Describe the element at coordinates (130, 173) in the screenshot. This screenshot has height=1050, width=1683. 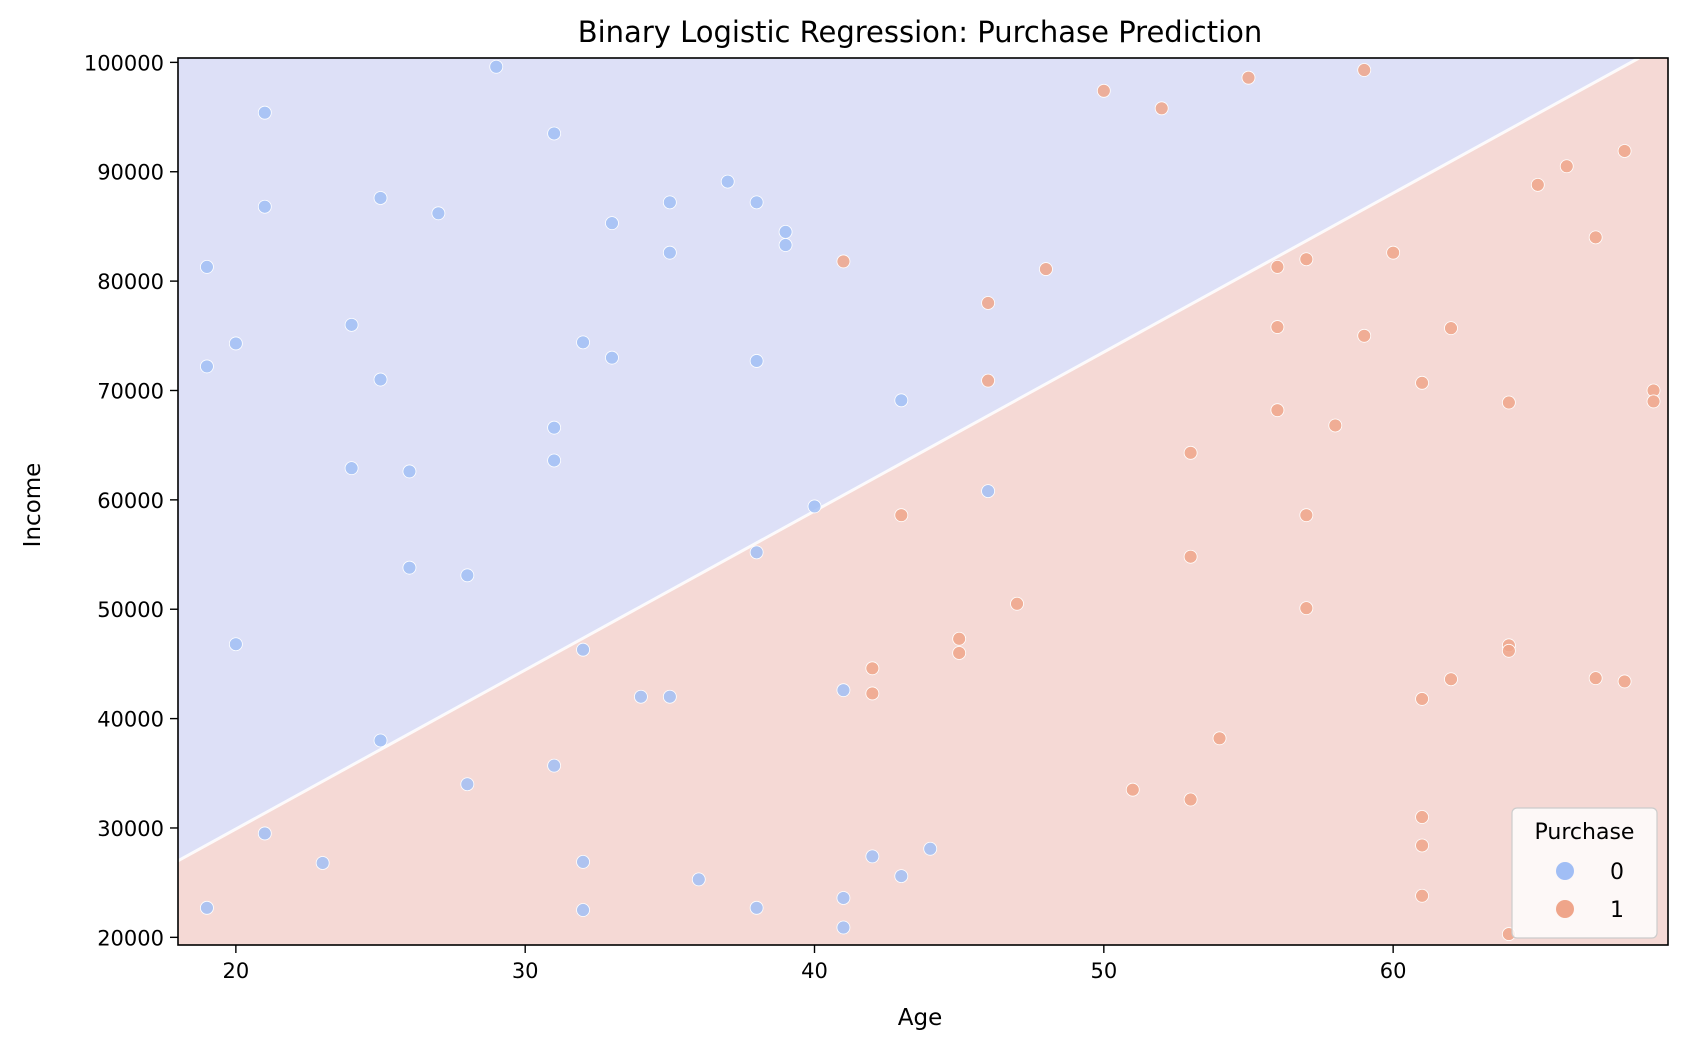
I see `y-tick-label: 90000` at that location.